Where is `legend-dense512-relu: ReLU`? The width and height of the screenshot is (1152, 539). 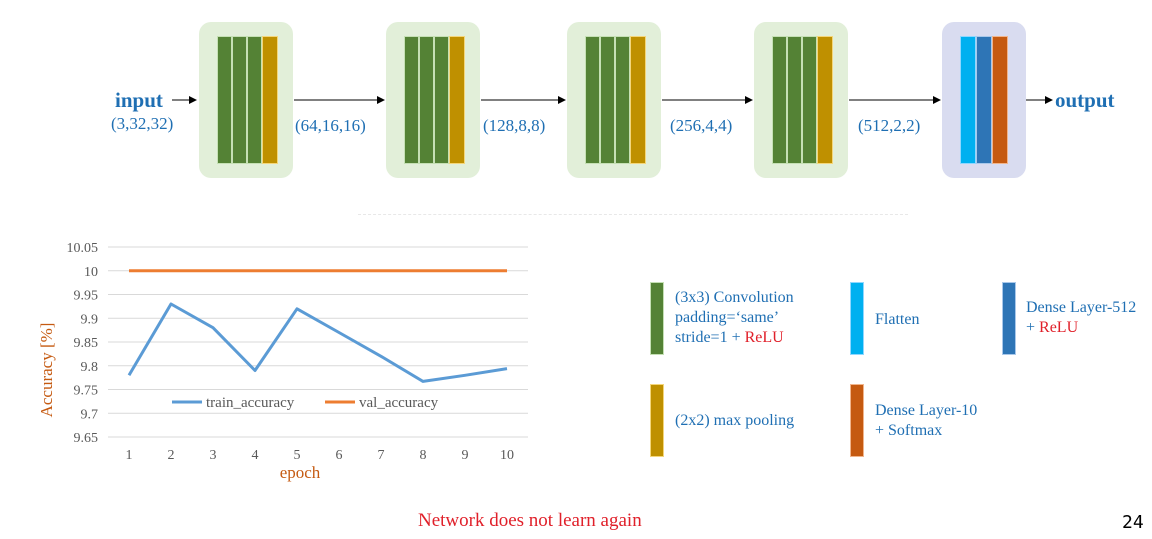
legend-dense512-relu: ReLU is located at coordinates (1059, 327).